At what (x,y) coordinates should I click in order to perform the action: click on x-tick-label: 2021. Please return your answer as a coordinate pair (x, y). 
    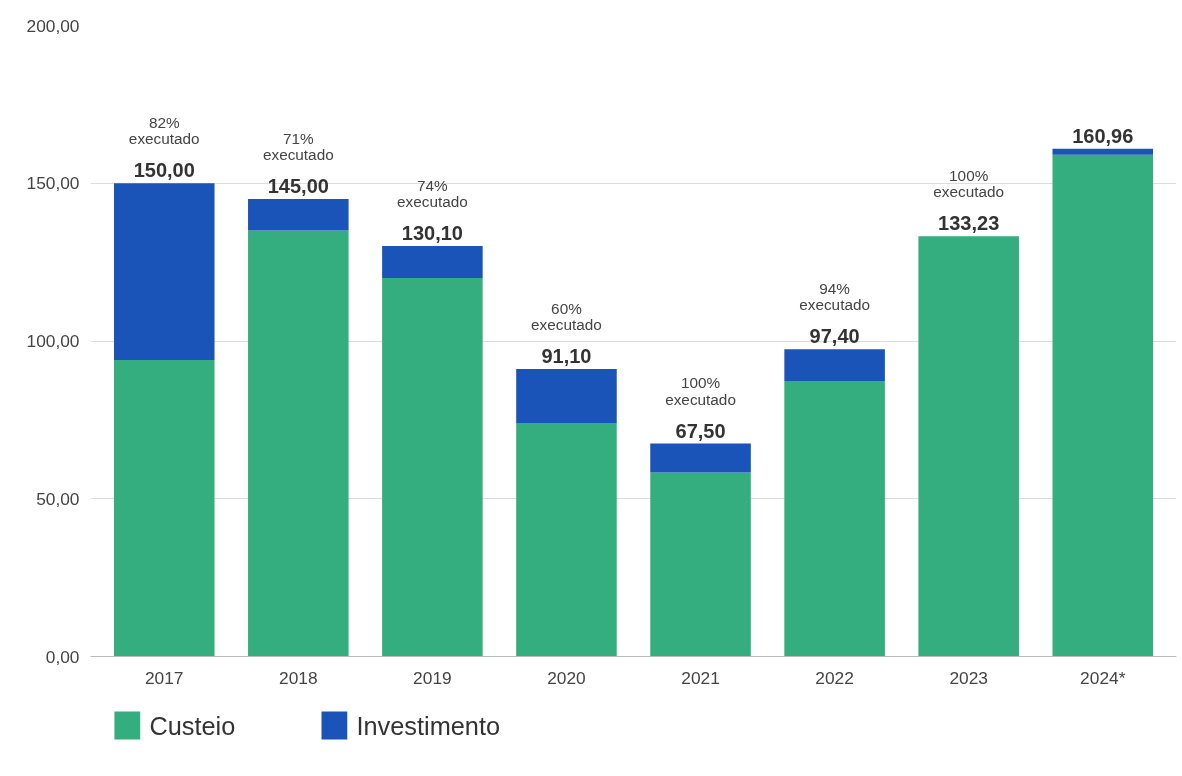
    Looking at the image, I should click on (700, 677).